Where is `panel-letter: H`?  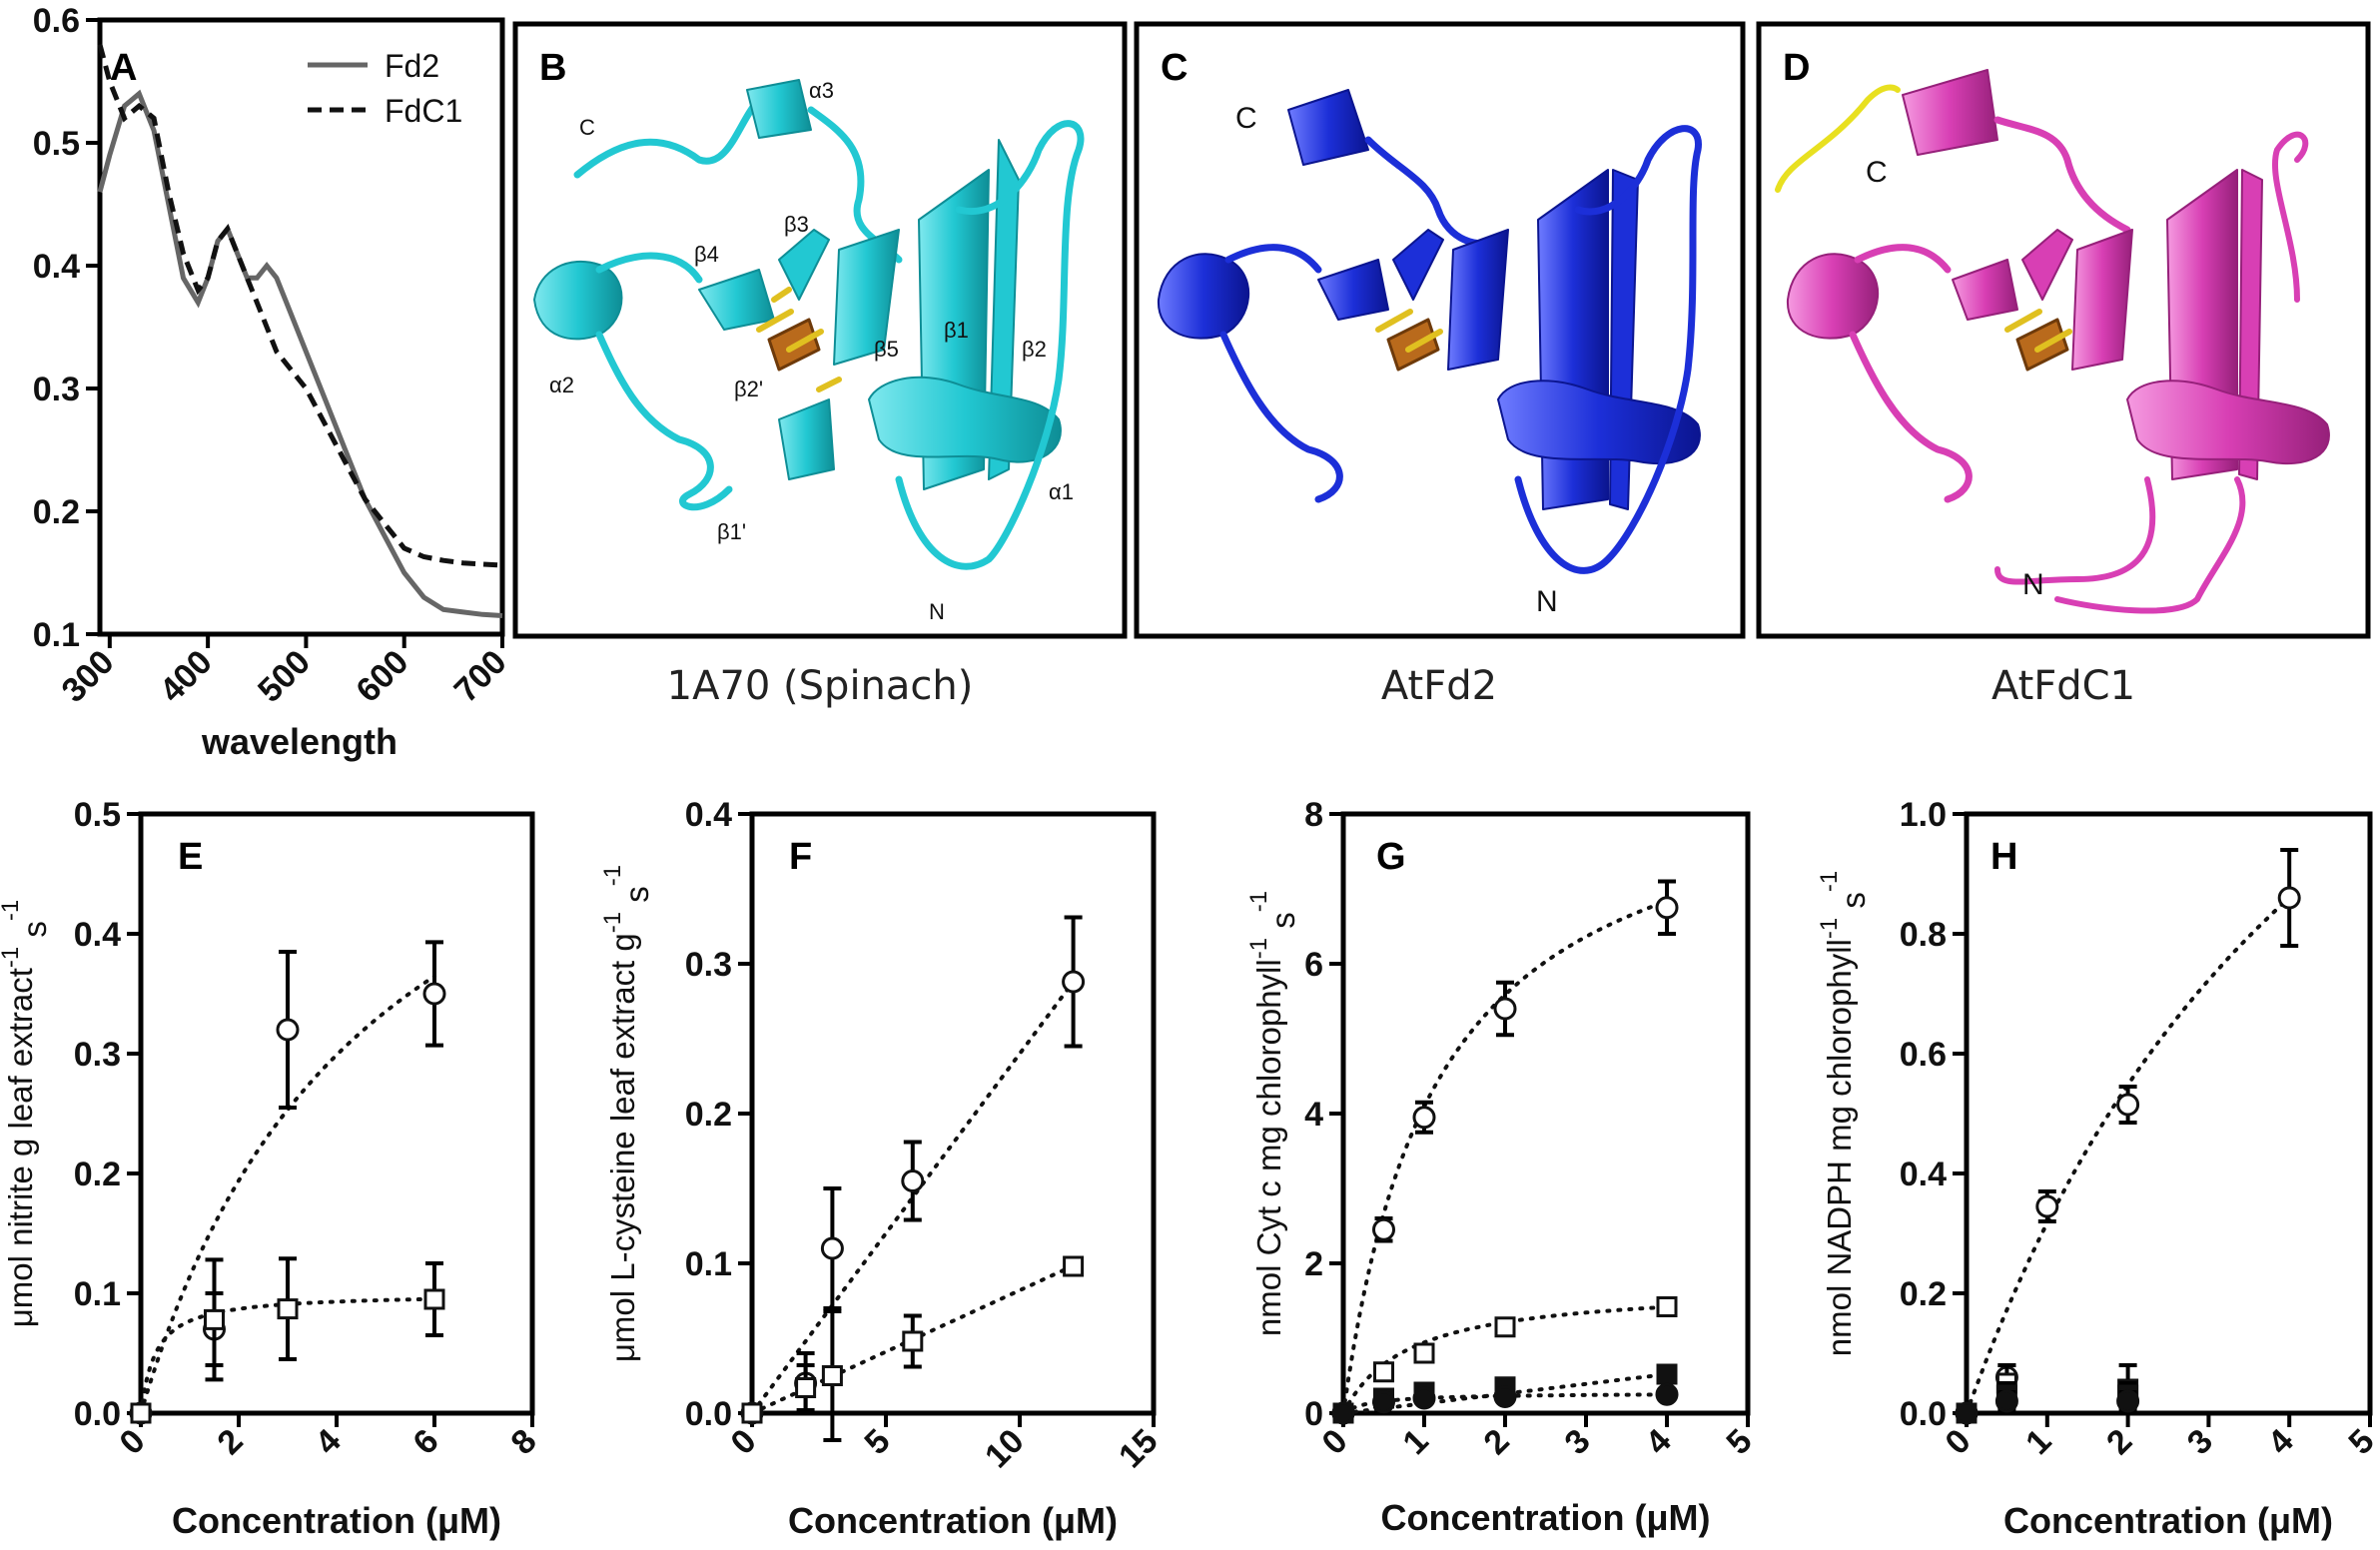
panel-letter: H is located at coordinates (2003, 857).